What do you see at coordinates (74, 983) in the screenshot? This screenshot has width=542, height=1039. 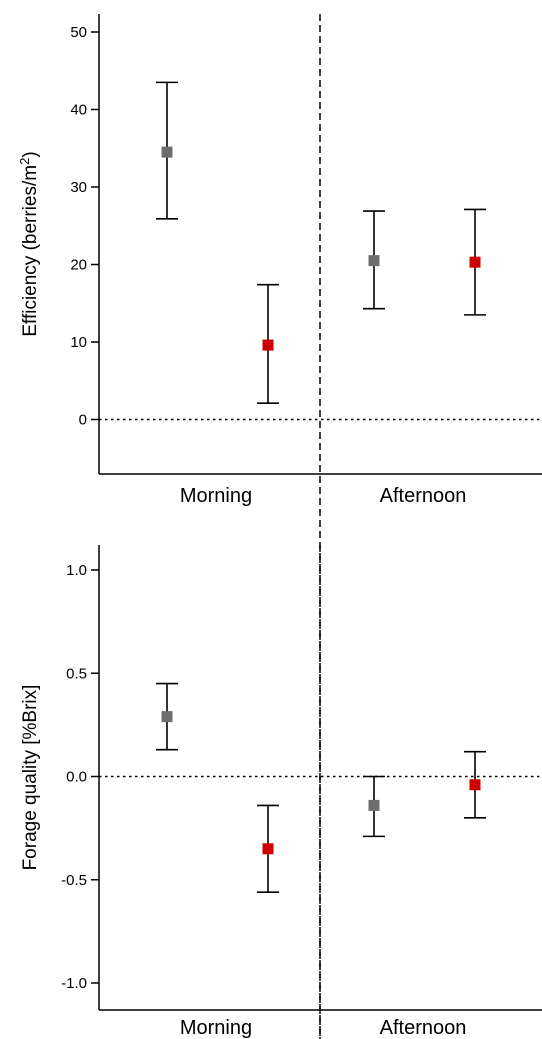 I see `y-tick-label: -1.0` at bounding box center [74, 983].